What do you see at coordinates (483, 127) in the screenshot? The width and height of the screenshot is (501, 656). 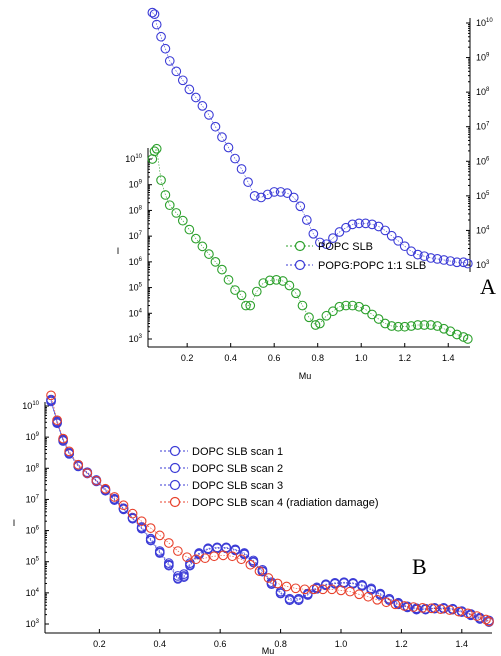 I see `panel-a-right-ytick-label: 107` at bounding box center [483, 127].